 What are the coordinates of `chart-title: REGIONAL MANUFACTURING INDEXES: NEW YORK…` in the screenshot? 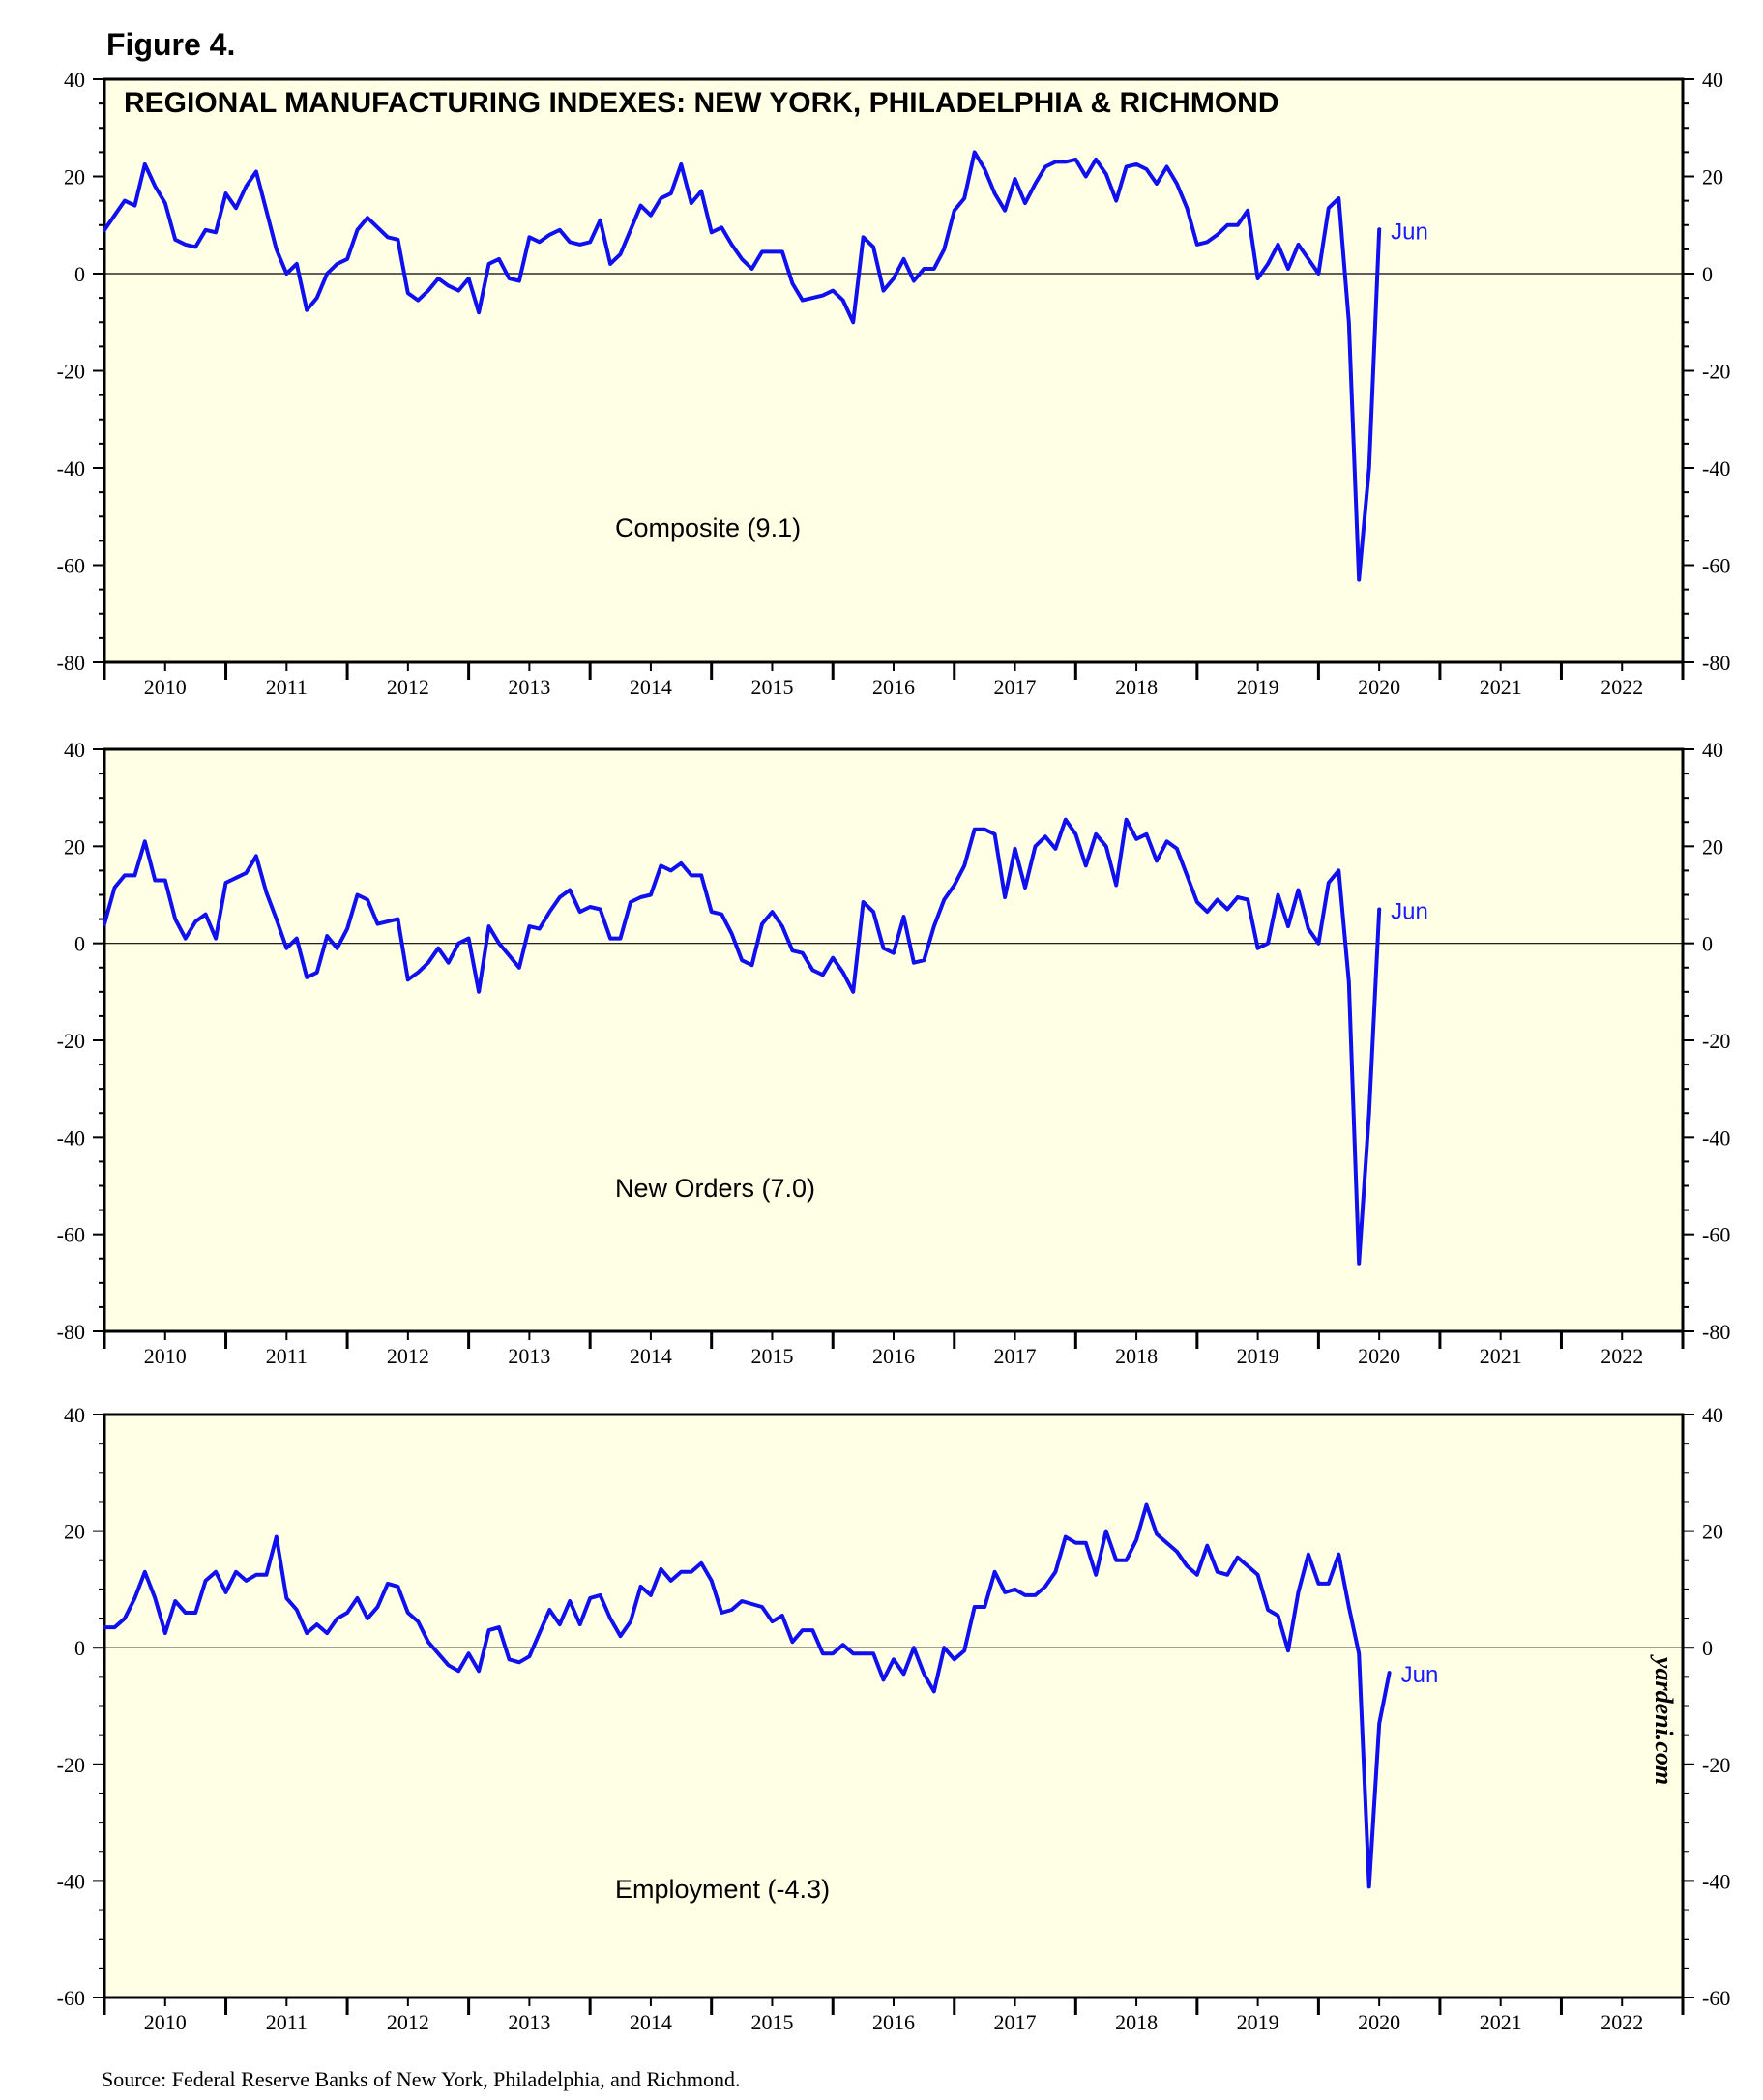 It's located at (701, 103).